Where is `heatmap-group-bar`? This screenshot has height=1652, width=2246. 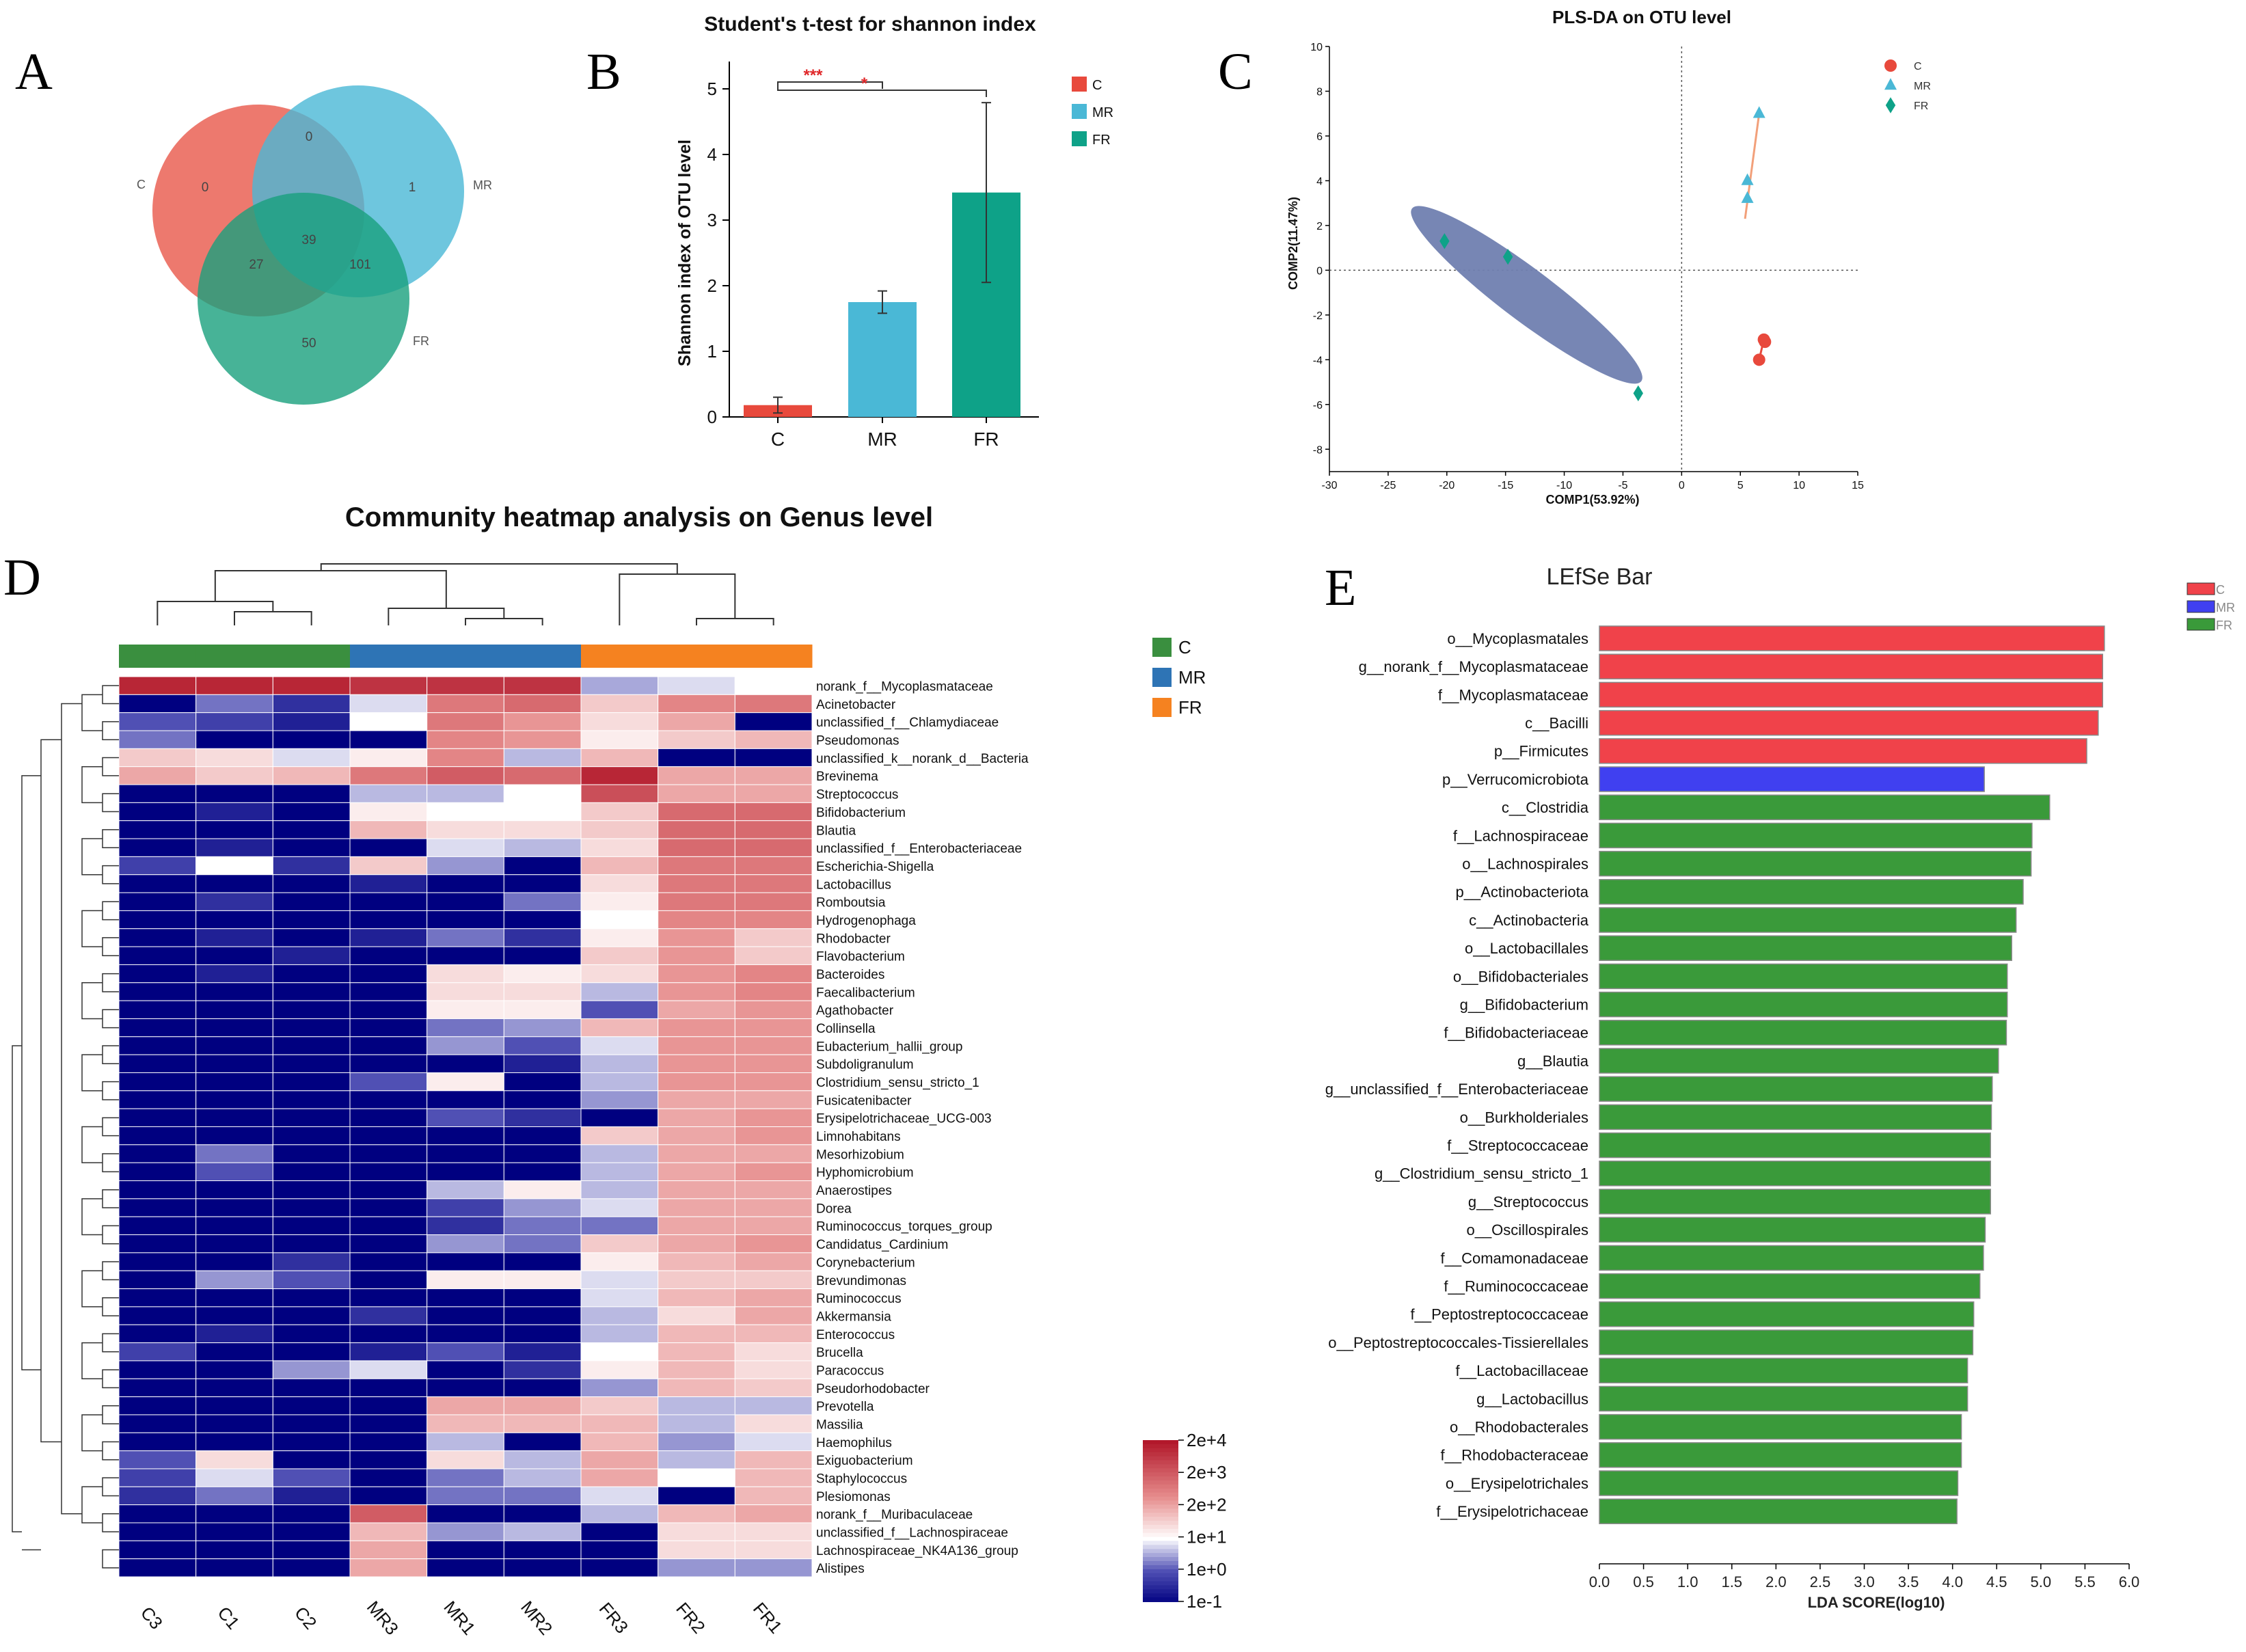 heatmap-group-bar is located at coordinates (774, 656).